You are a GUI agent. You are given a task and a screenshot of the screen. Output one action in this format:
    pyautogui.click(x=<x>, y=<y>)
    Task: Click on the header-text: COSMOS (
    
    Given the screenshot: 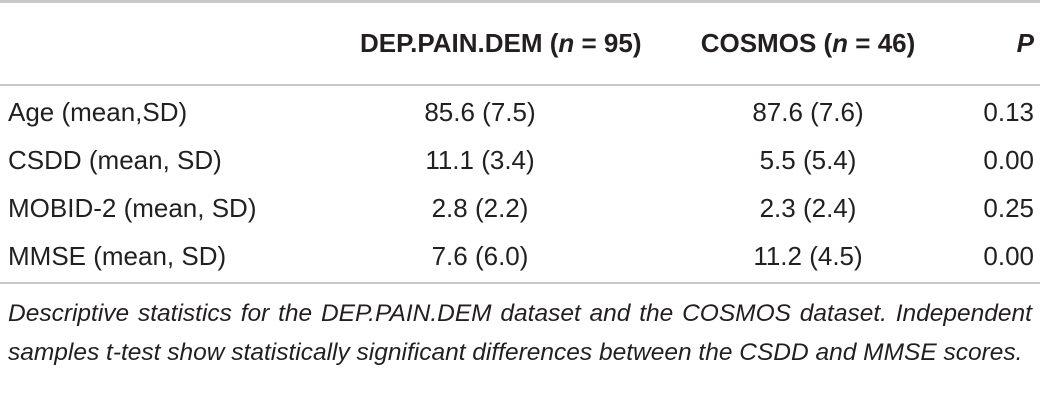 What is the action you would take?
    pyautogui.click(x=766, y=43)
    